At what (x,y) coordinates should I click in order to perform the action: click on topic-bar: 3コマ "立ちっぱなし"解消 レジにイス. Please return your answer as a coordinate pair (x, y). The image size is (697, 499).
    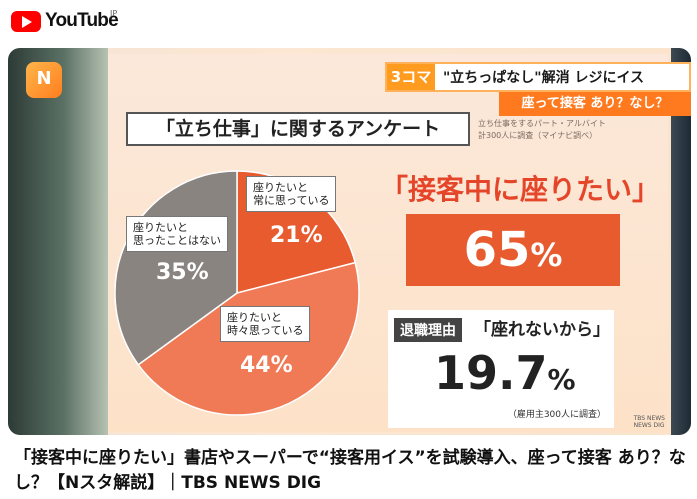
    Looking at the image, I should click on (538, 77).